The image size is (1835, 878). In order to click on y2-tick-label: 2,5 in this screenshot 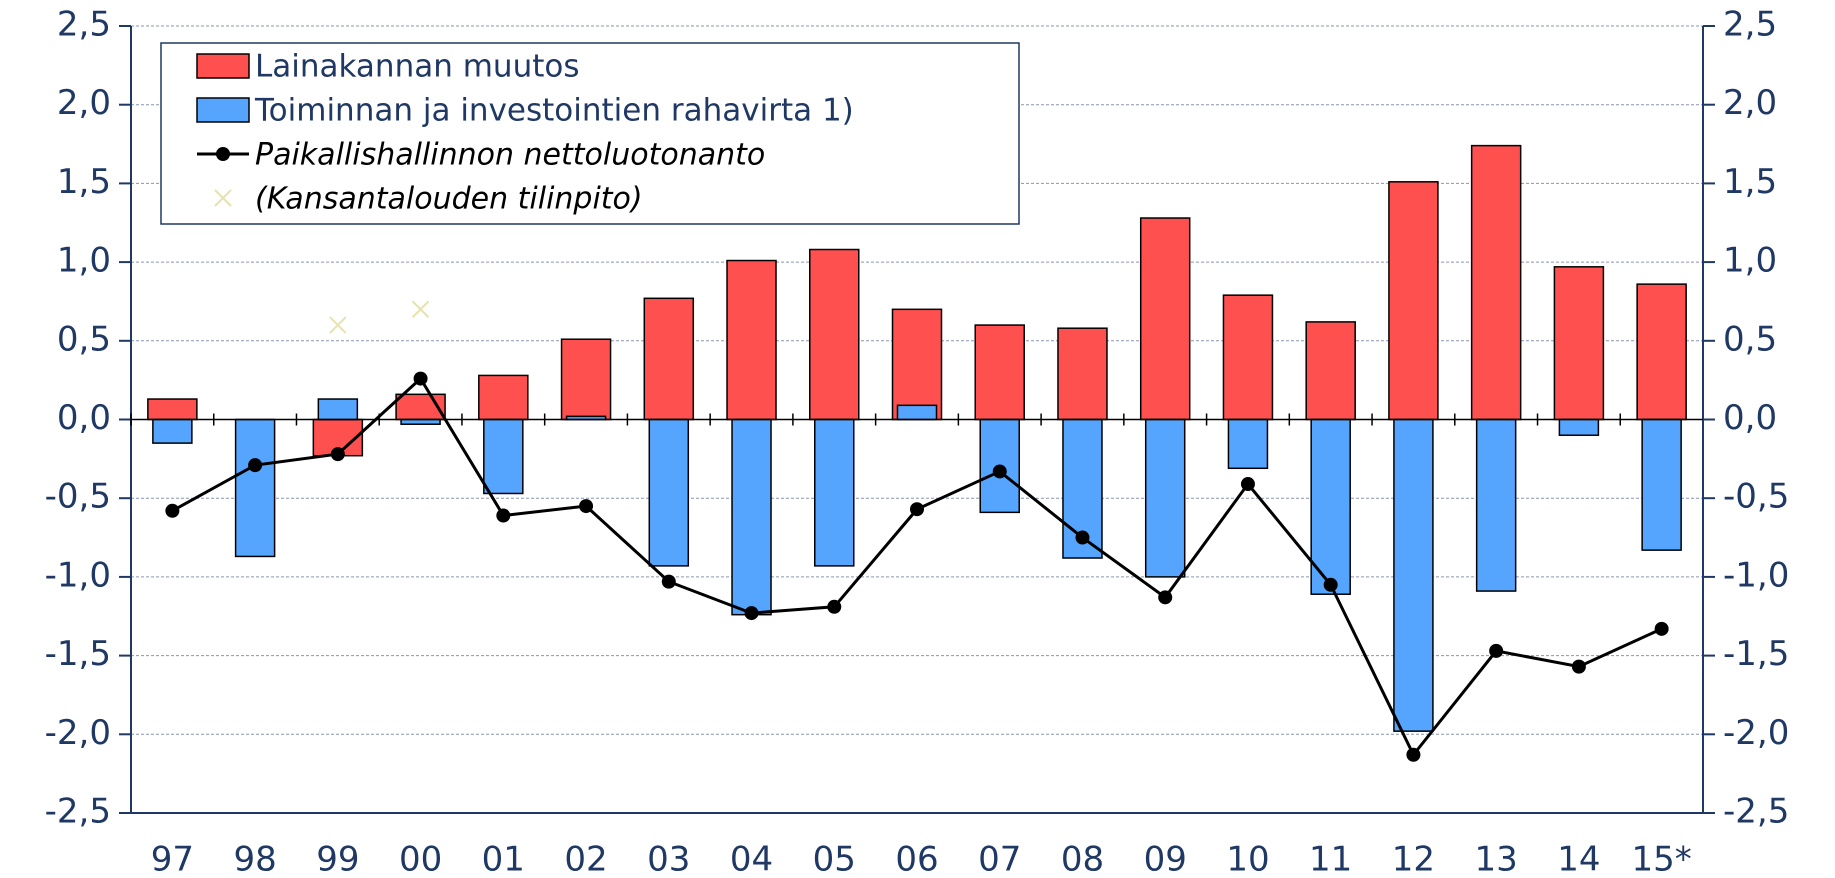, I will do `click(1750, 25)`.